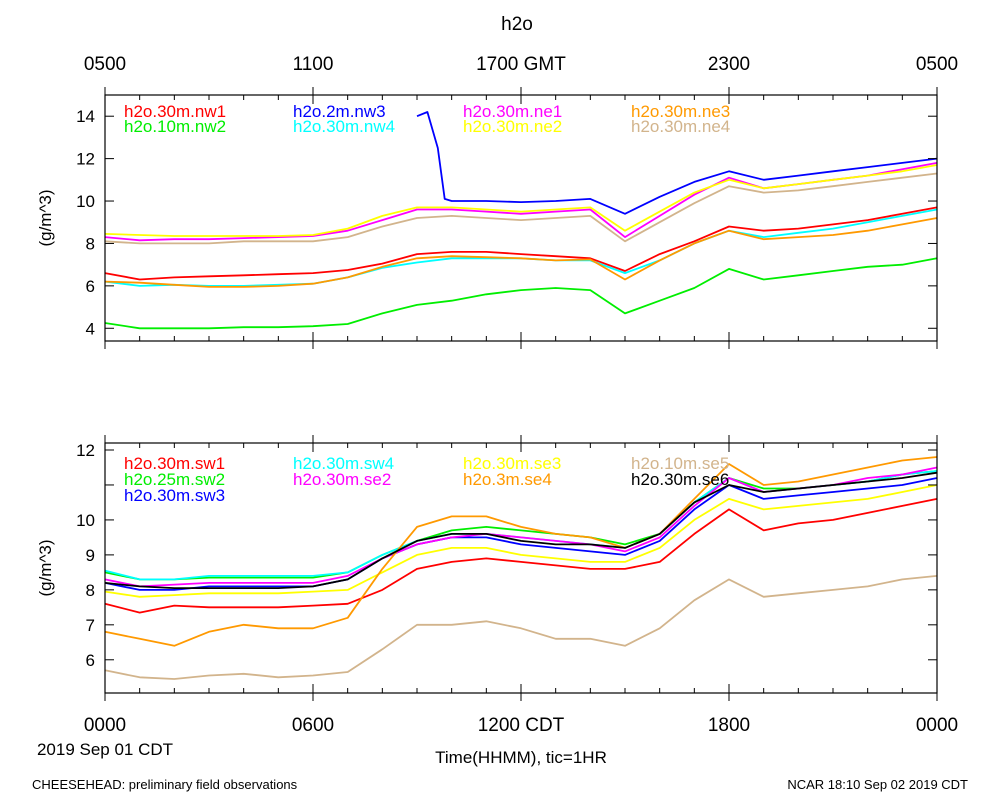 Image resolution: width=1000 pixels, height=800 pixels. Describe the element at coordinates (339, 111) in the screenshot. I see `legend-entry: h2o.2m.nw3` at that location.